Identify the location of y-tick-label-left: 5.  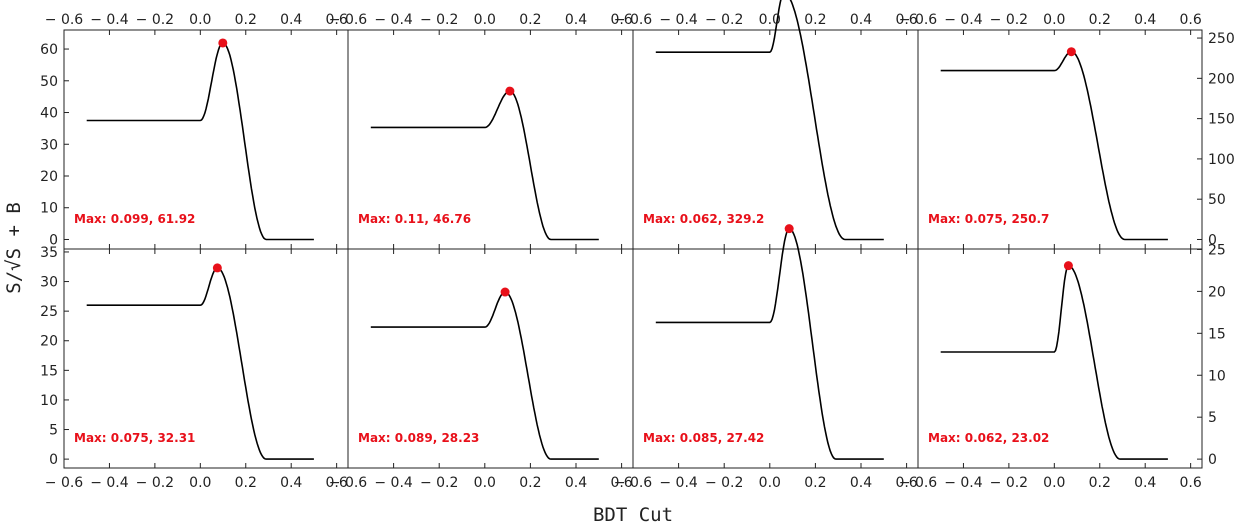
(53, 431).